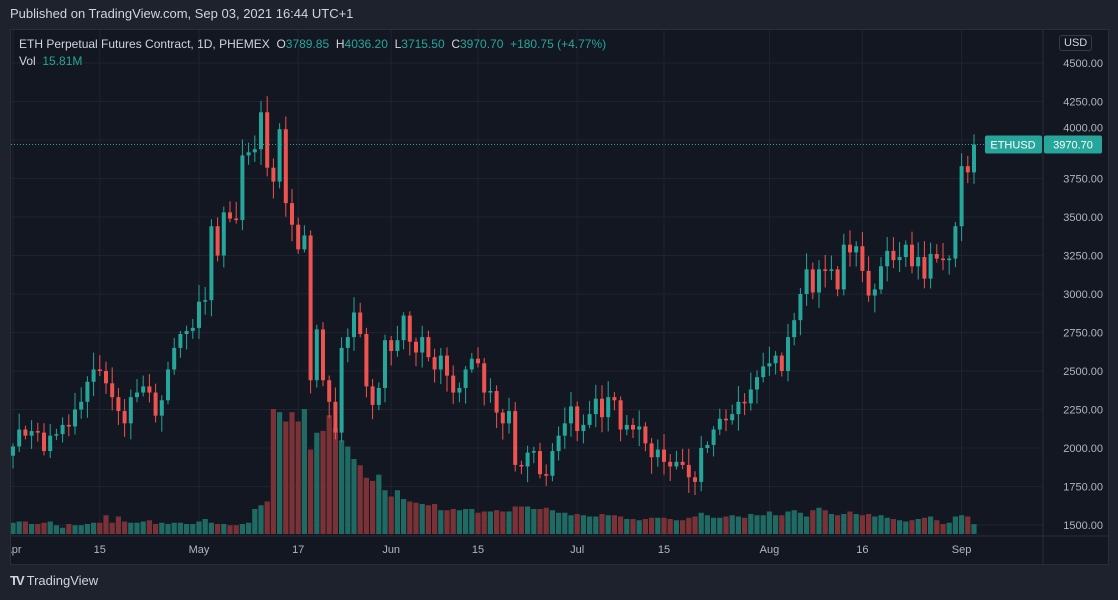 The image size is (1118, 600). What do you see at coordinates (1083, 180) in the screenshot?
I see `price-tick-label: 3750.00` at bounding box center [1083, 180].